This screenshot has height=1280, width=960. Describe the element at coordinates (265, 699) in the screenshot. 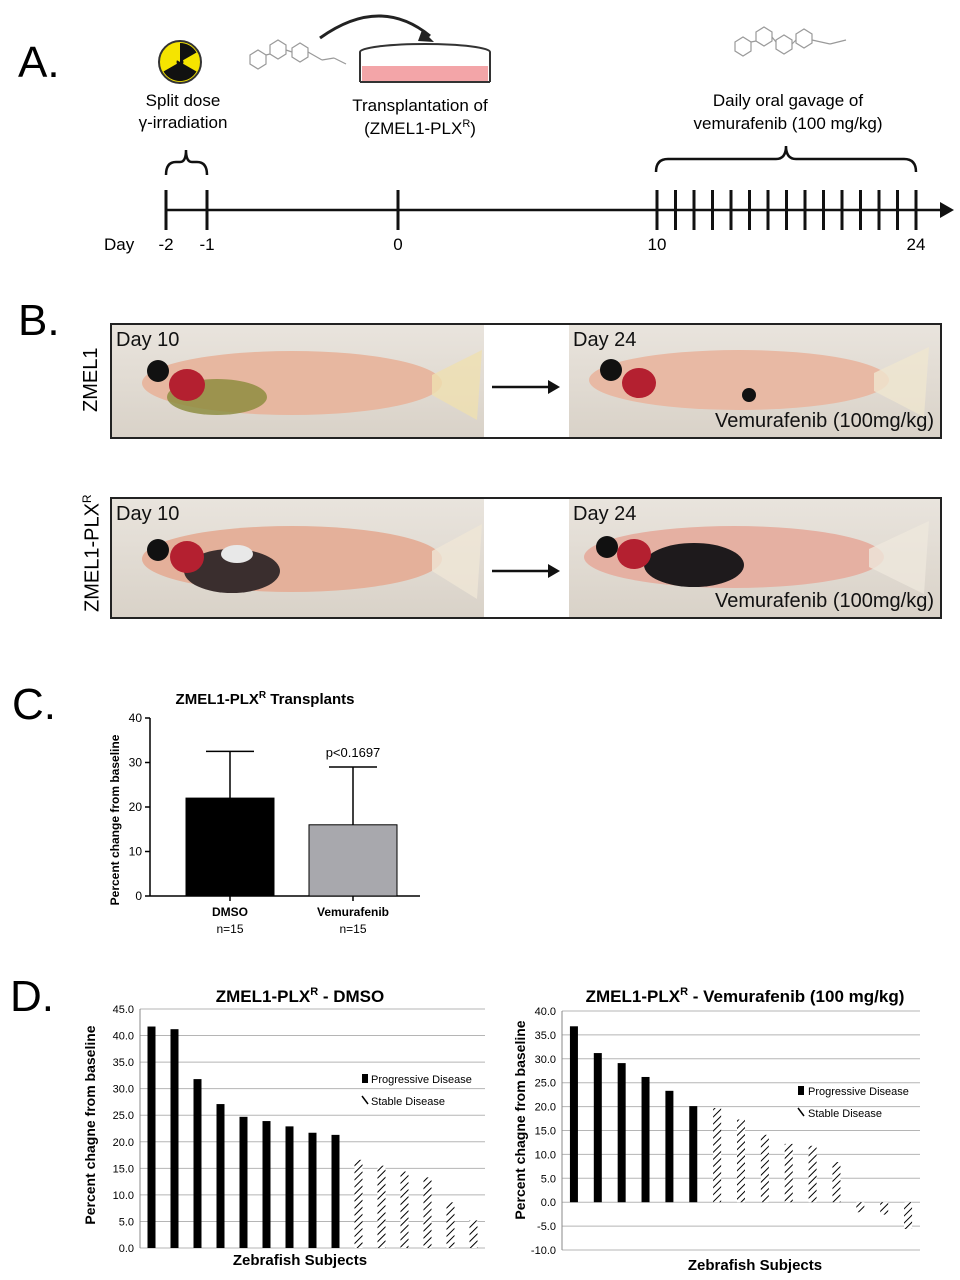

I see `chart-c-title: ZMEL1-PLXR Transplants` at that location.